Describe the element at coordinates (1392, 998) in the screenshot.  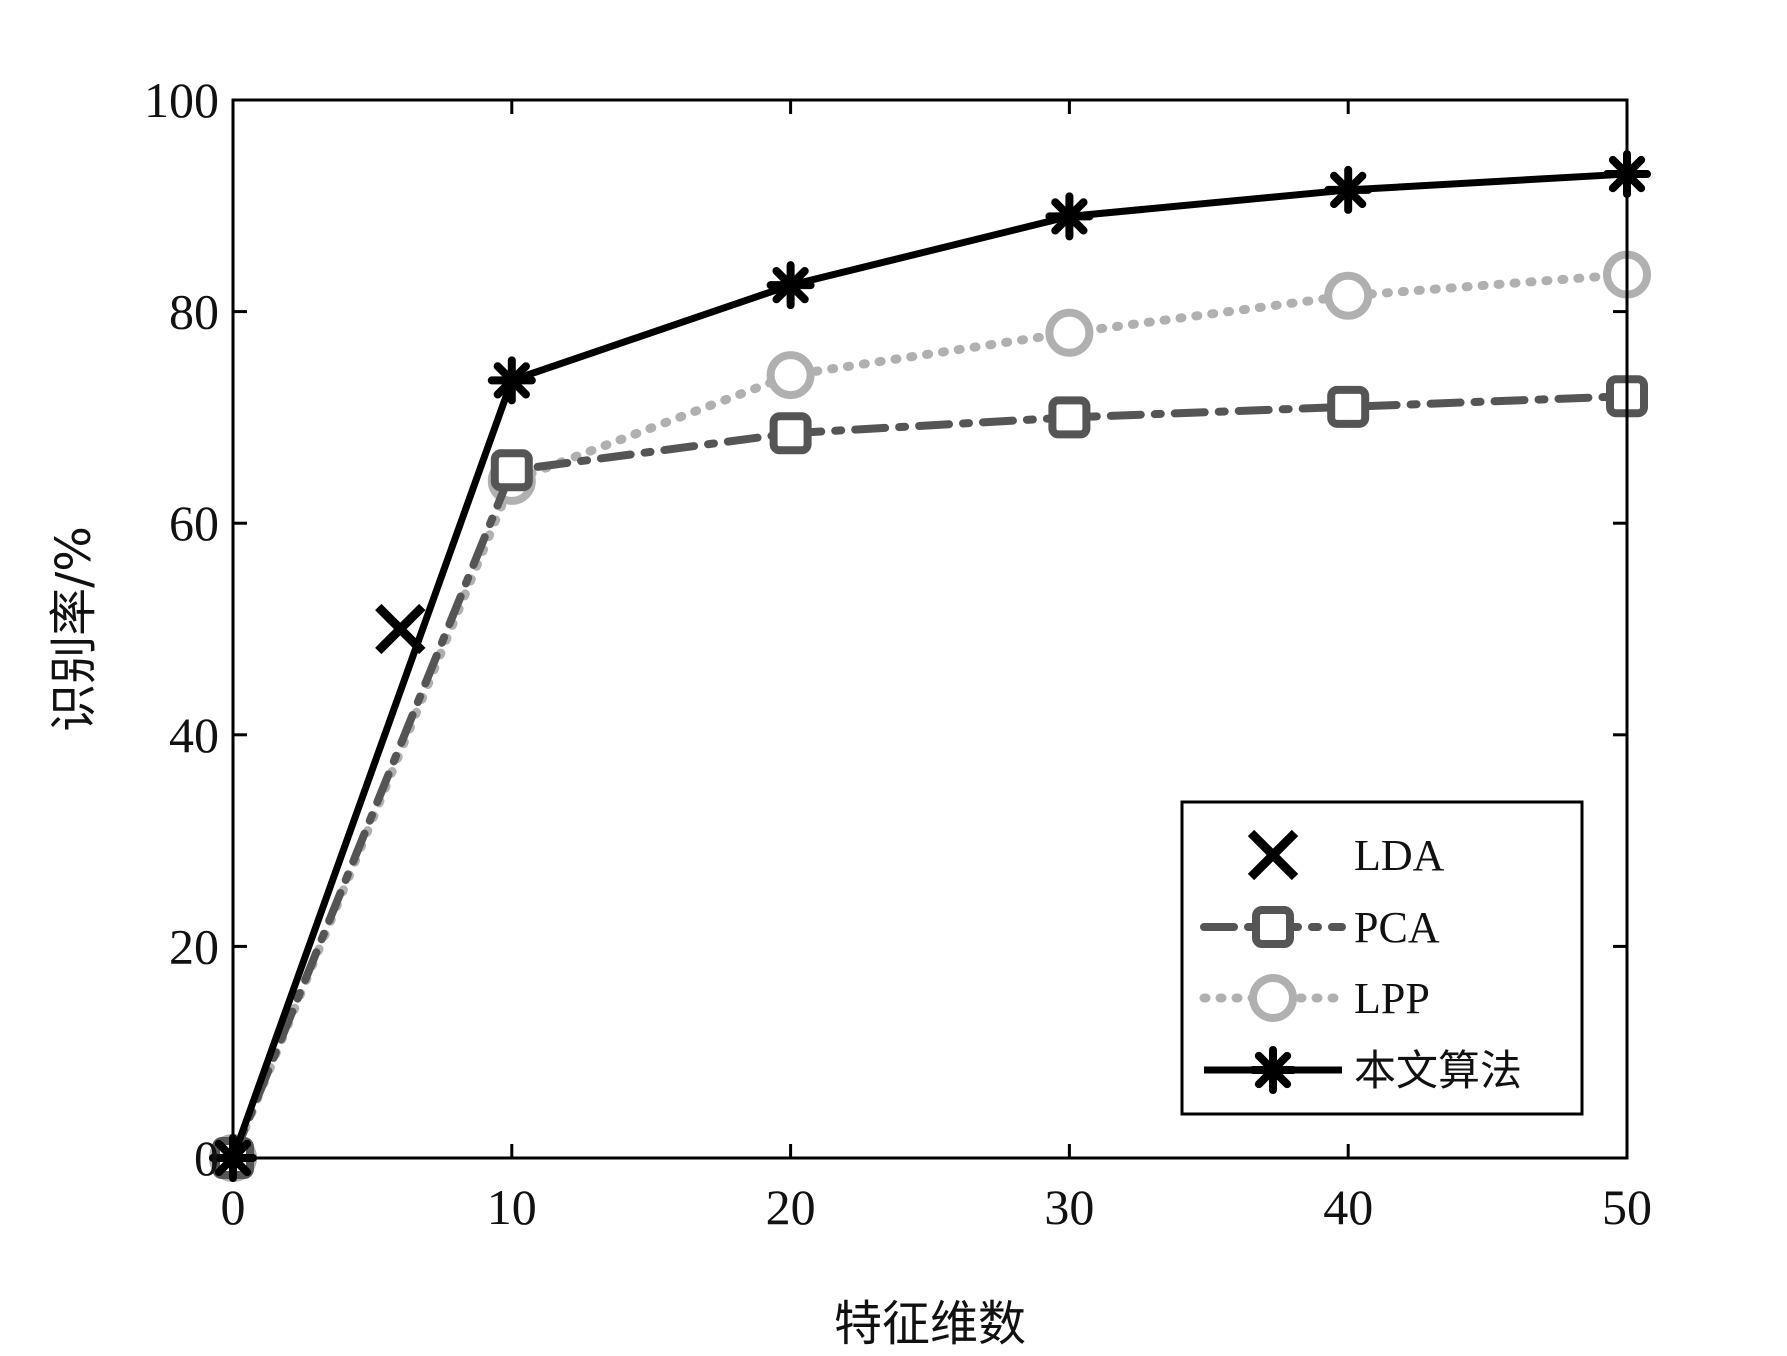
I see `legend-label: LPP` at that location.